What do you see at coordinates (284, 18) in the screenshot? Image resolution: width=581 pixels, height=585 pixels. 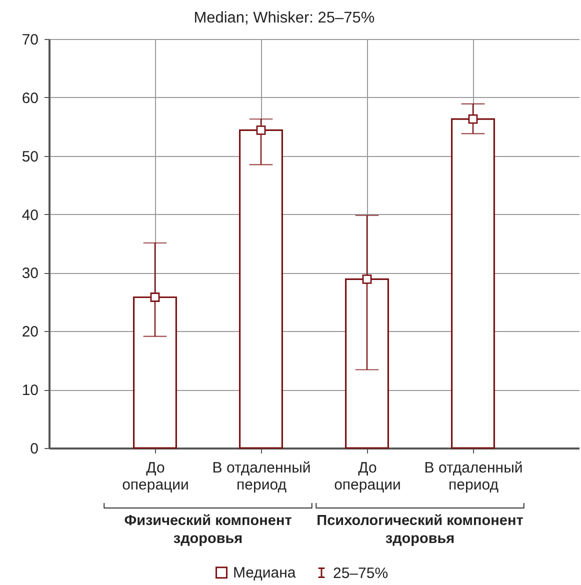 I see `chart-title: Median; Whisker: 25–75%` at bounding box center [284, 18].